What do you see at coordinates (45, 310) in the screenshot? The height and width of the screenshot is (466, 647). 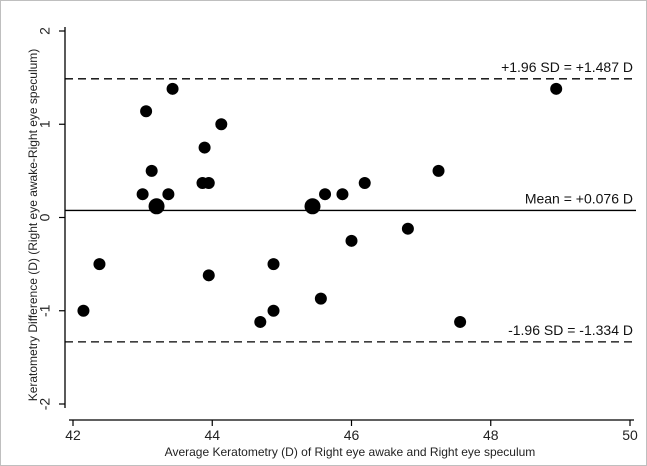 I see `y-tick-label: -1` at bounding box center [45, 310].